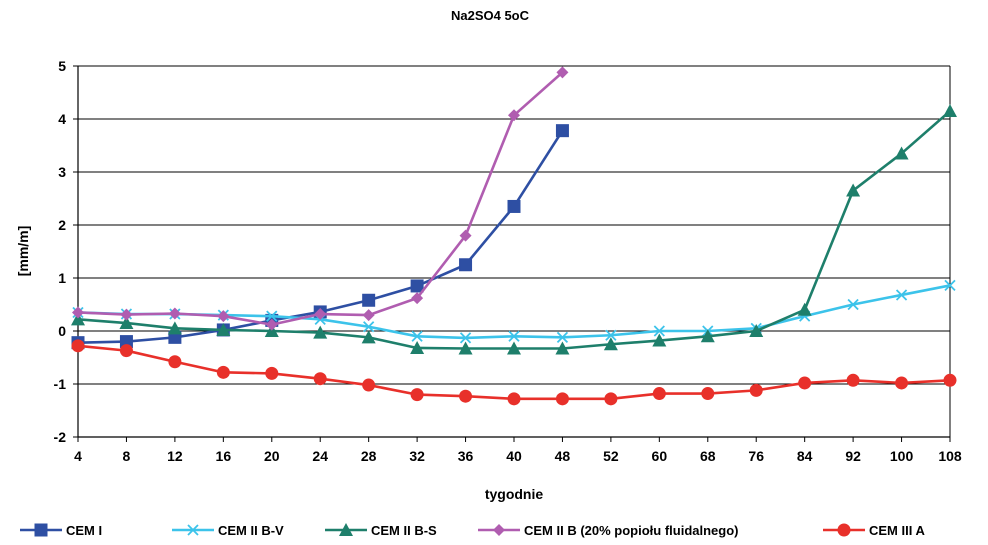  Describe the element at coordinates (62, 119) in the screenshot. I see `y-tick-label: 4` at that location.